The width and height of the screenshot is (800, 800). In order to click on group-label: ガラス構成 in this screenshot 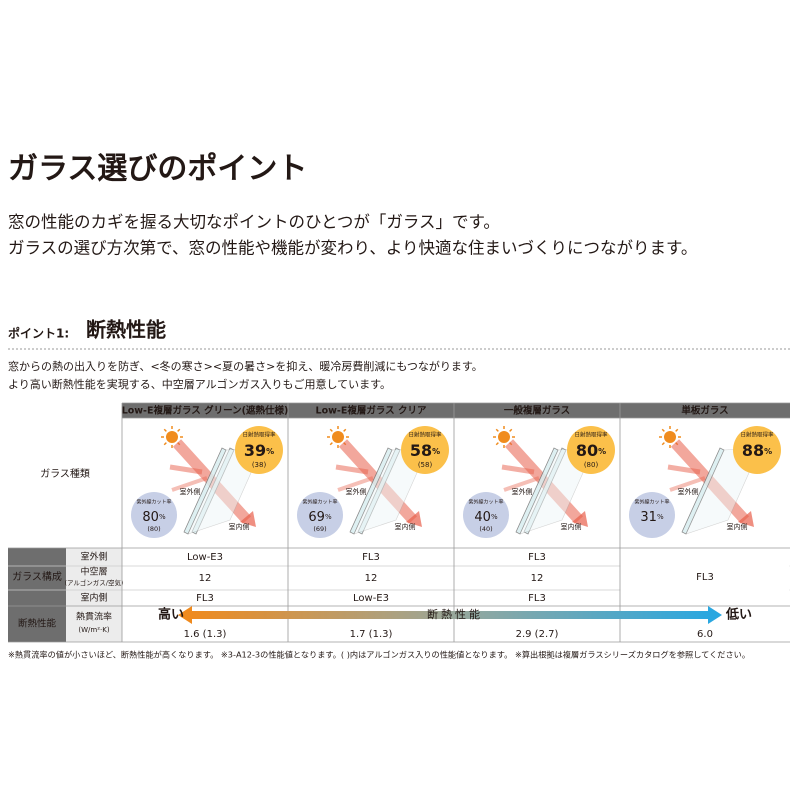, I will do `click(37, 576)`.